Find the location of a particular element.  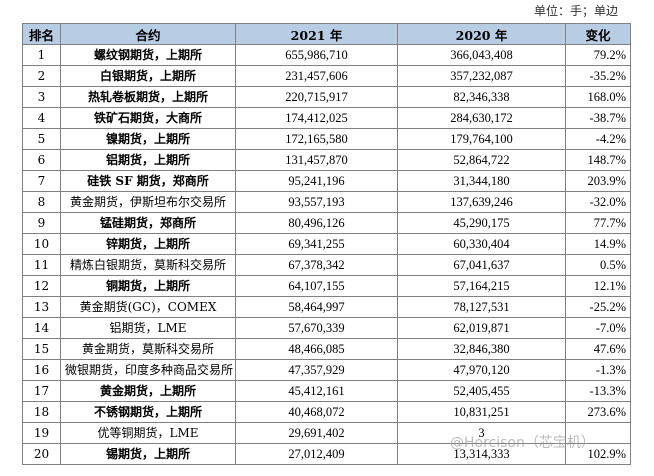

volume-2020-cell: 62,019,871 is located at coordinates (481, 328).